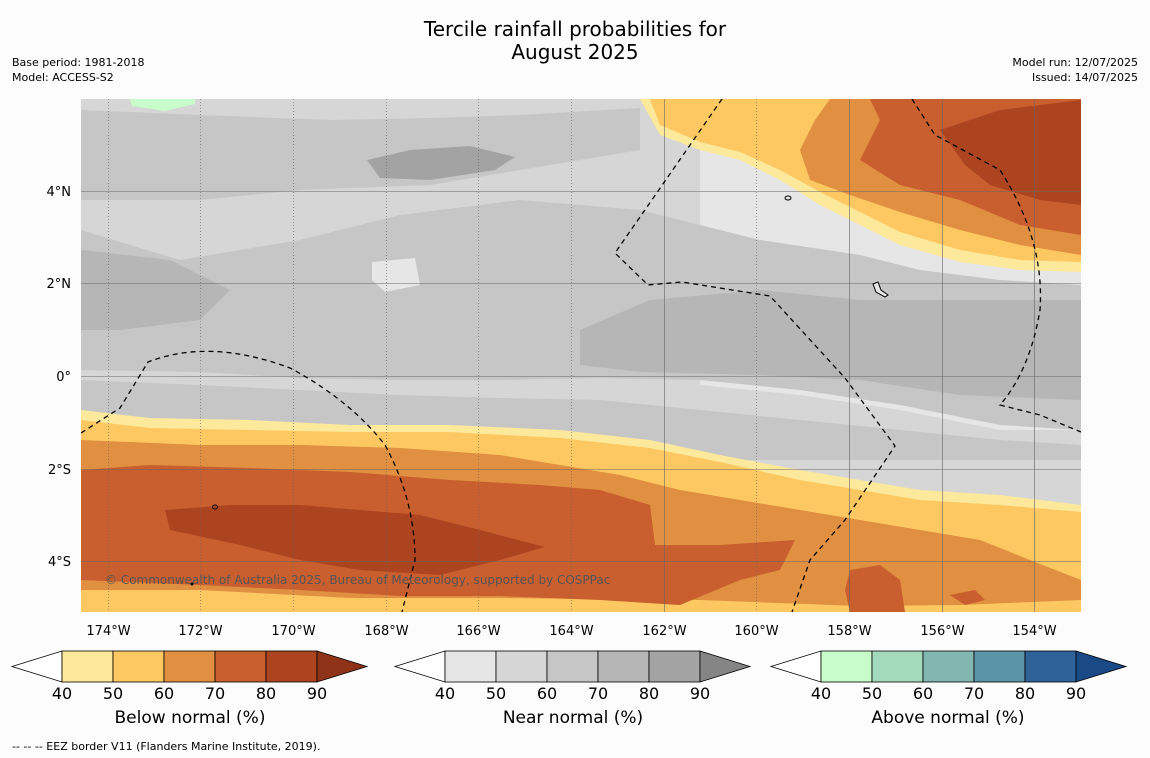 This screenshot has height=758, width=1150. What do you see at coordinates (59, 284) in the screenshot?
I see `lat-tick-label: 2°N` at bounding box center [59, 284].